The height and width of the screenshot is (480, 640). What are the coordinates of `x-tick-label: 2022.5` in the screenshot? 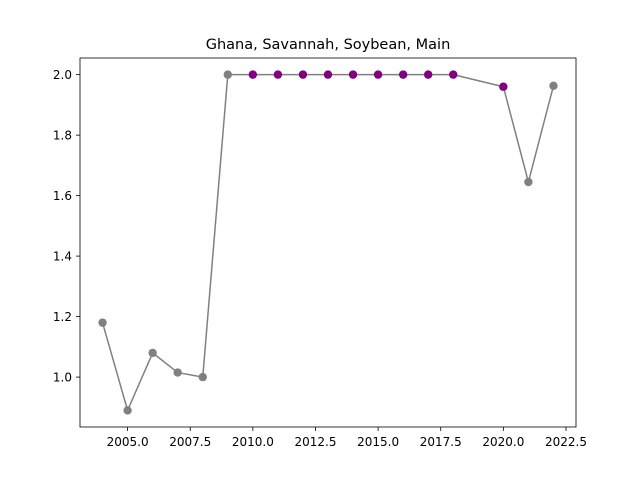 It's located at (566, 442).